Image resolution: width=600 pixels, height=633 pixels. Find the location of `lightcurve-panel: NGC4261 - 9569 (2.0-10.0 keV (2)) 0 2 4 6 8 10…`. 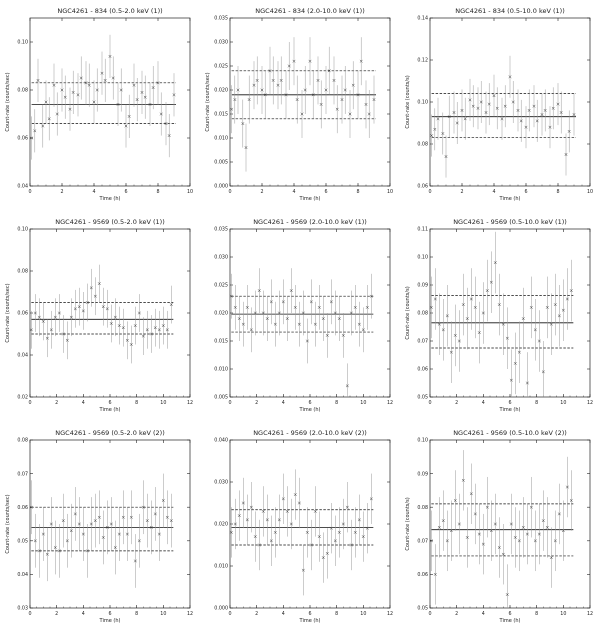

lightcurve-panel: NGC4261 - 9569 (2.0-10.0 keV (2)) 0 2 4 6 8 10… is located at coordinates (300, 527).